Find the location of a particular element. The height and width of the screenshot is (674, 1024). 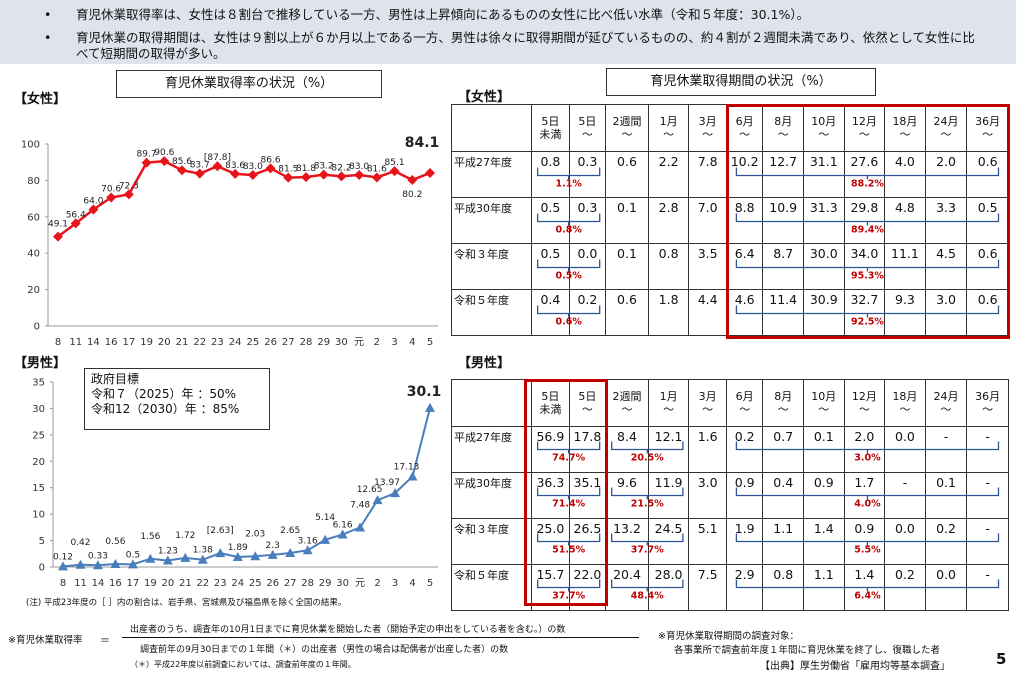

y-tick-label: 25 is located at coordinates (38, 435).